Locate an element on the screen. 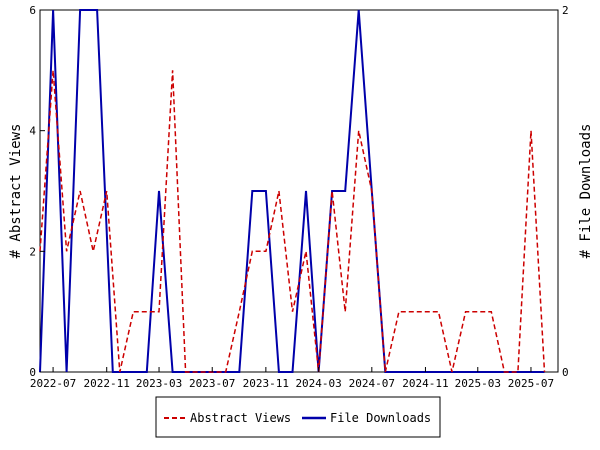 The width and height of the screenshot is (600, 450). y-axis-title: # Abstract Views is located at coordinates (16, 191).